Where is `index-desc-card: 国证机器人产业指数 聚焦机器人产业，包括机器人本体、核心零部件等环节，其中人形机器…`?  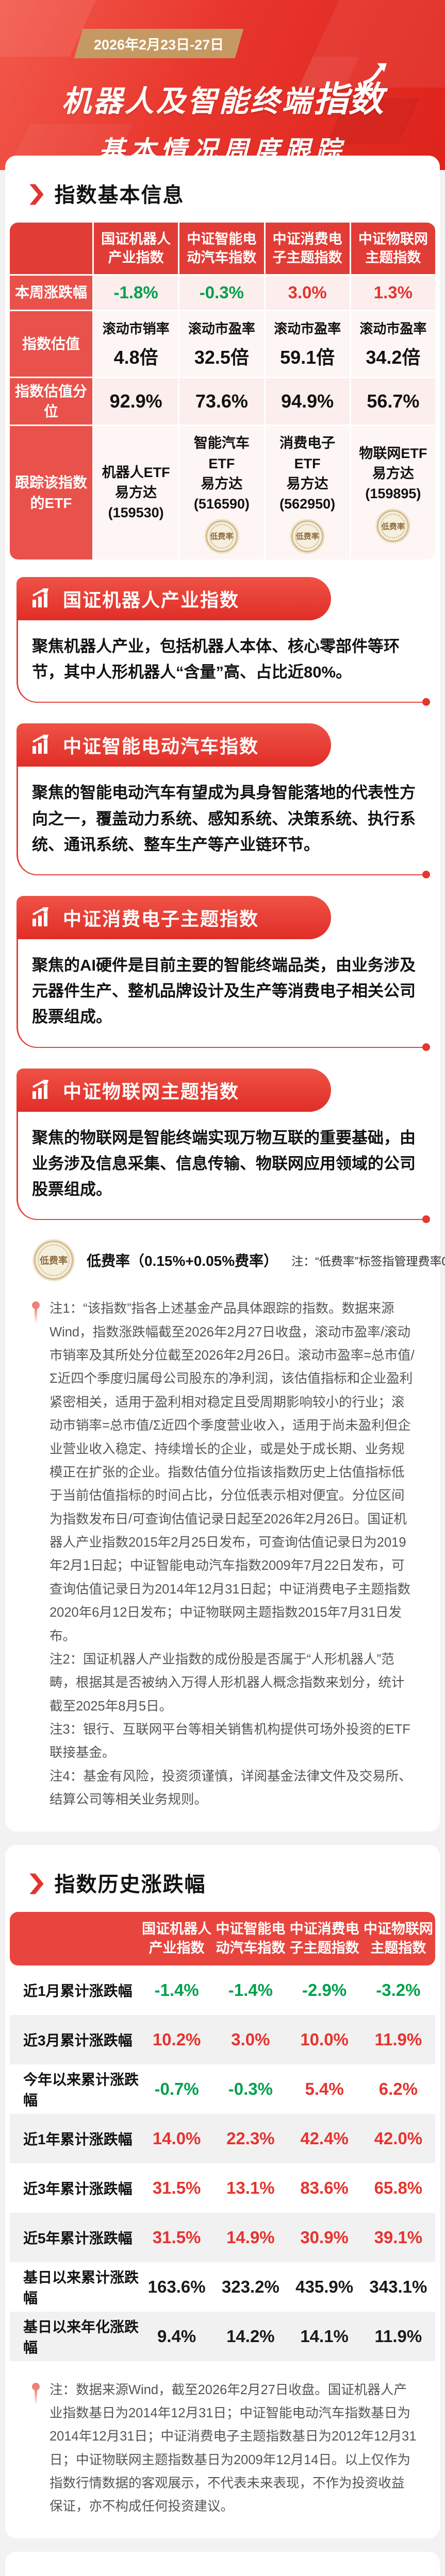 index-desc-card: 国证机器人产业指数 聚焦机器人产业，包括机器人本体、核心零部件等环节，其中人形机器… is located at coordinates (224, 641).